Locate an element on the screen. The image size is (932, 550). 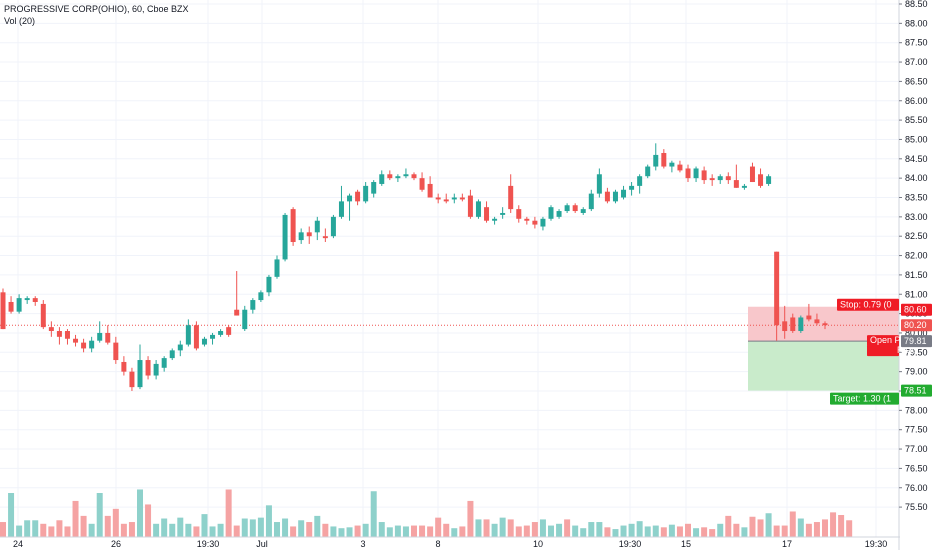
open-label-bg is located at coordinates (883, 341).